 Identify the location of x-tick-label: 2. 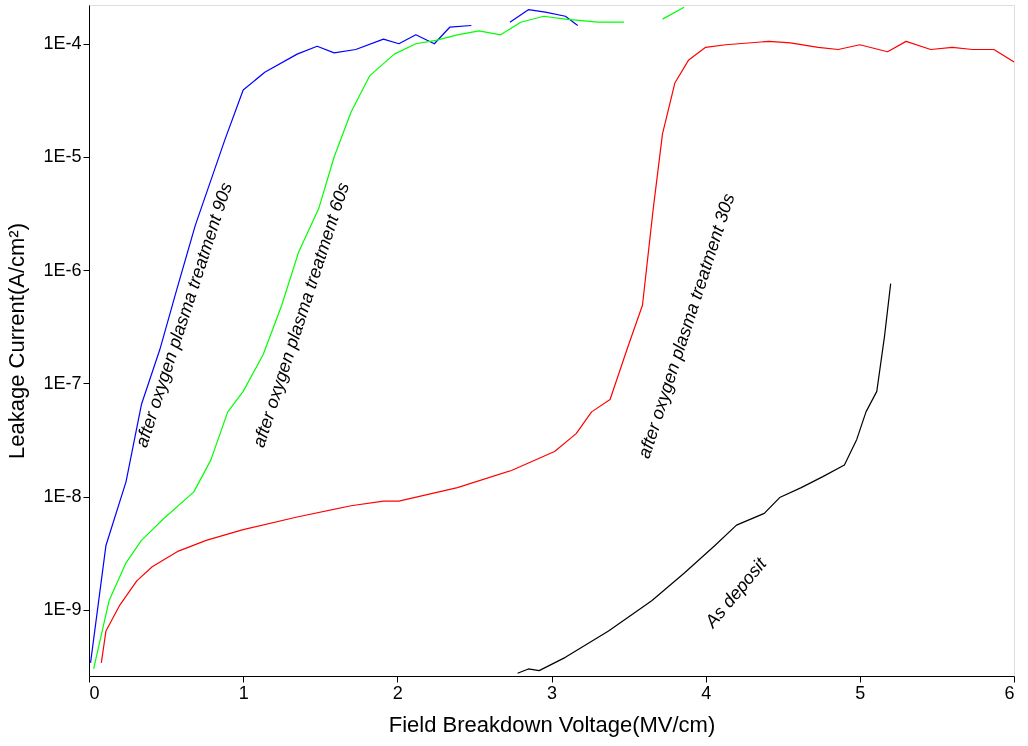
(397, 692).